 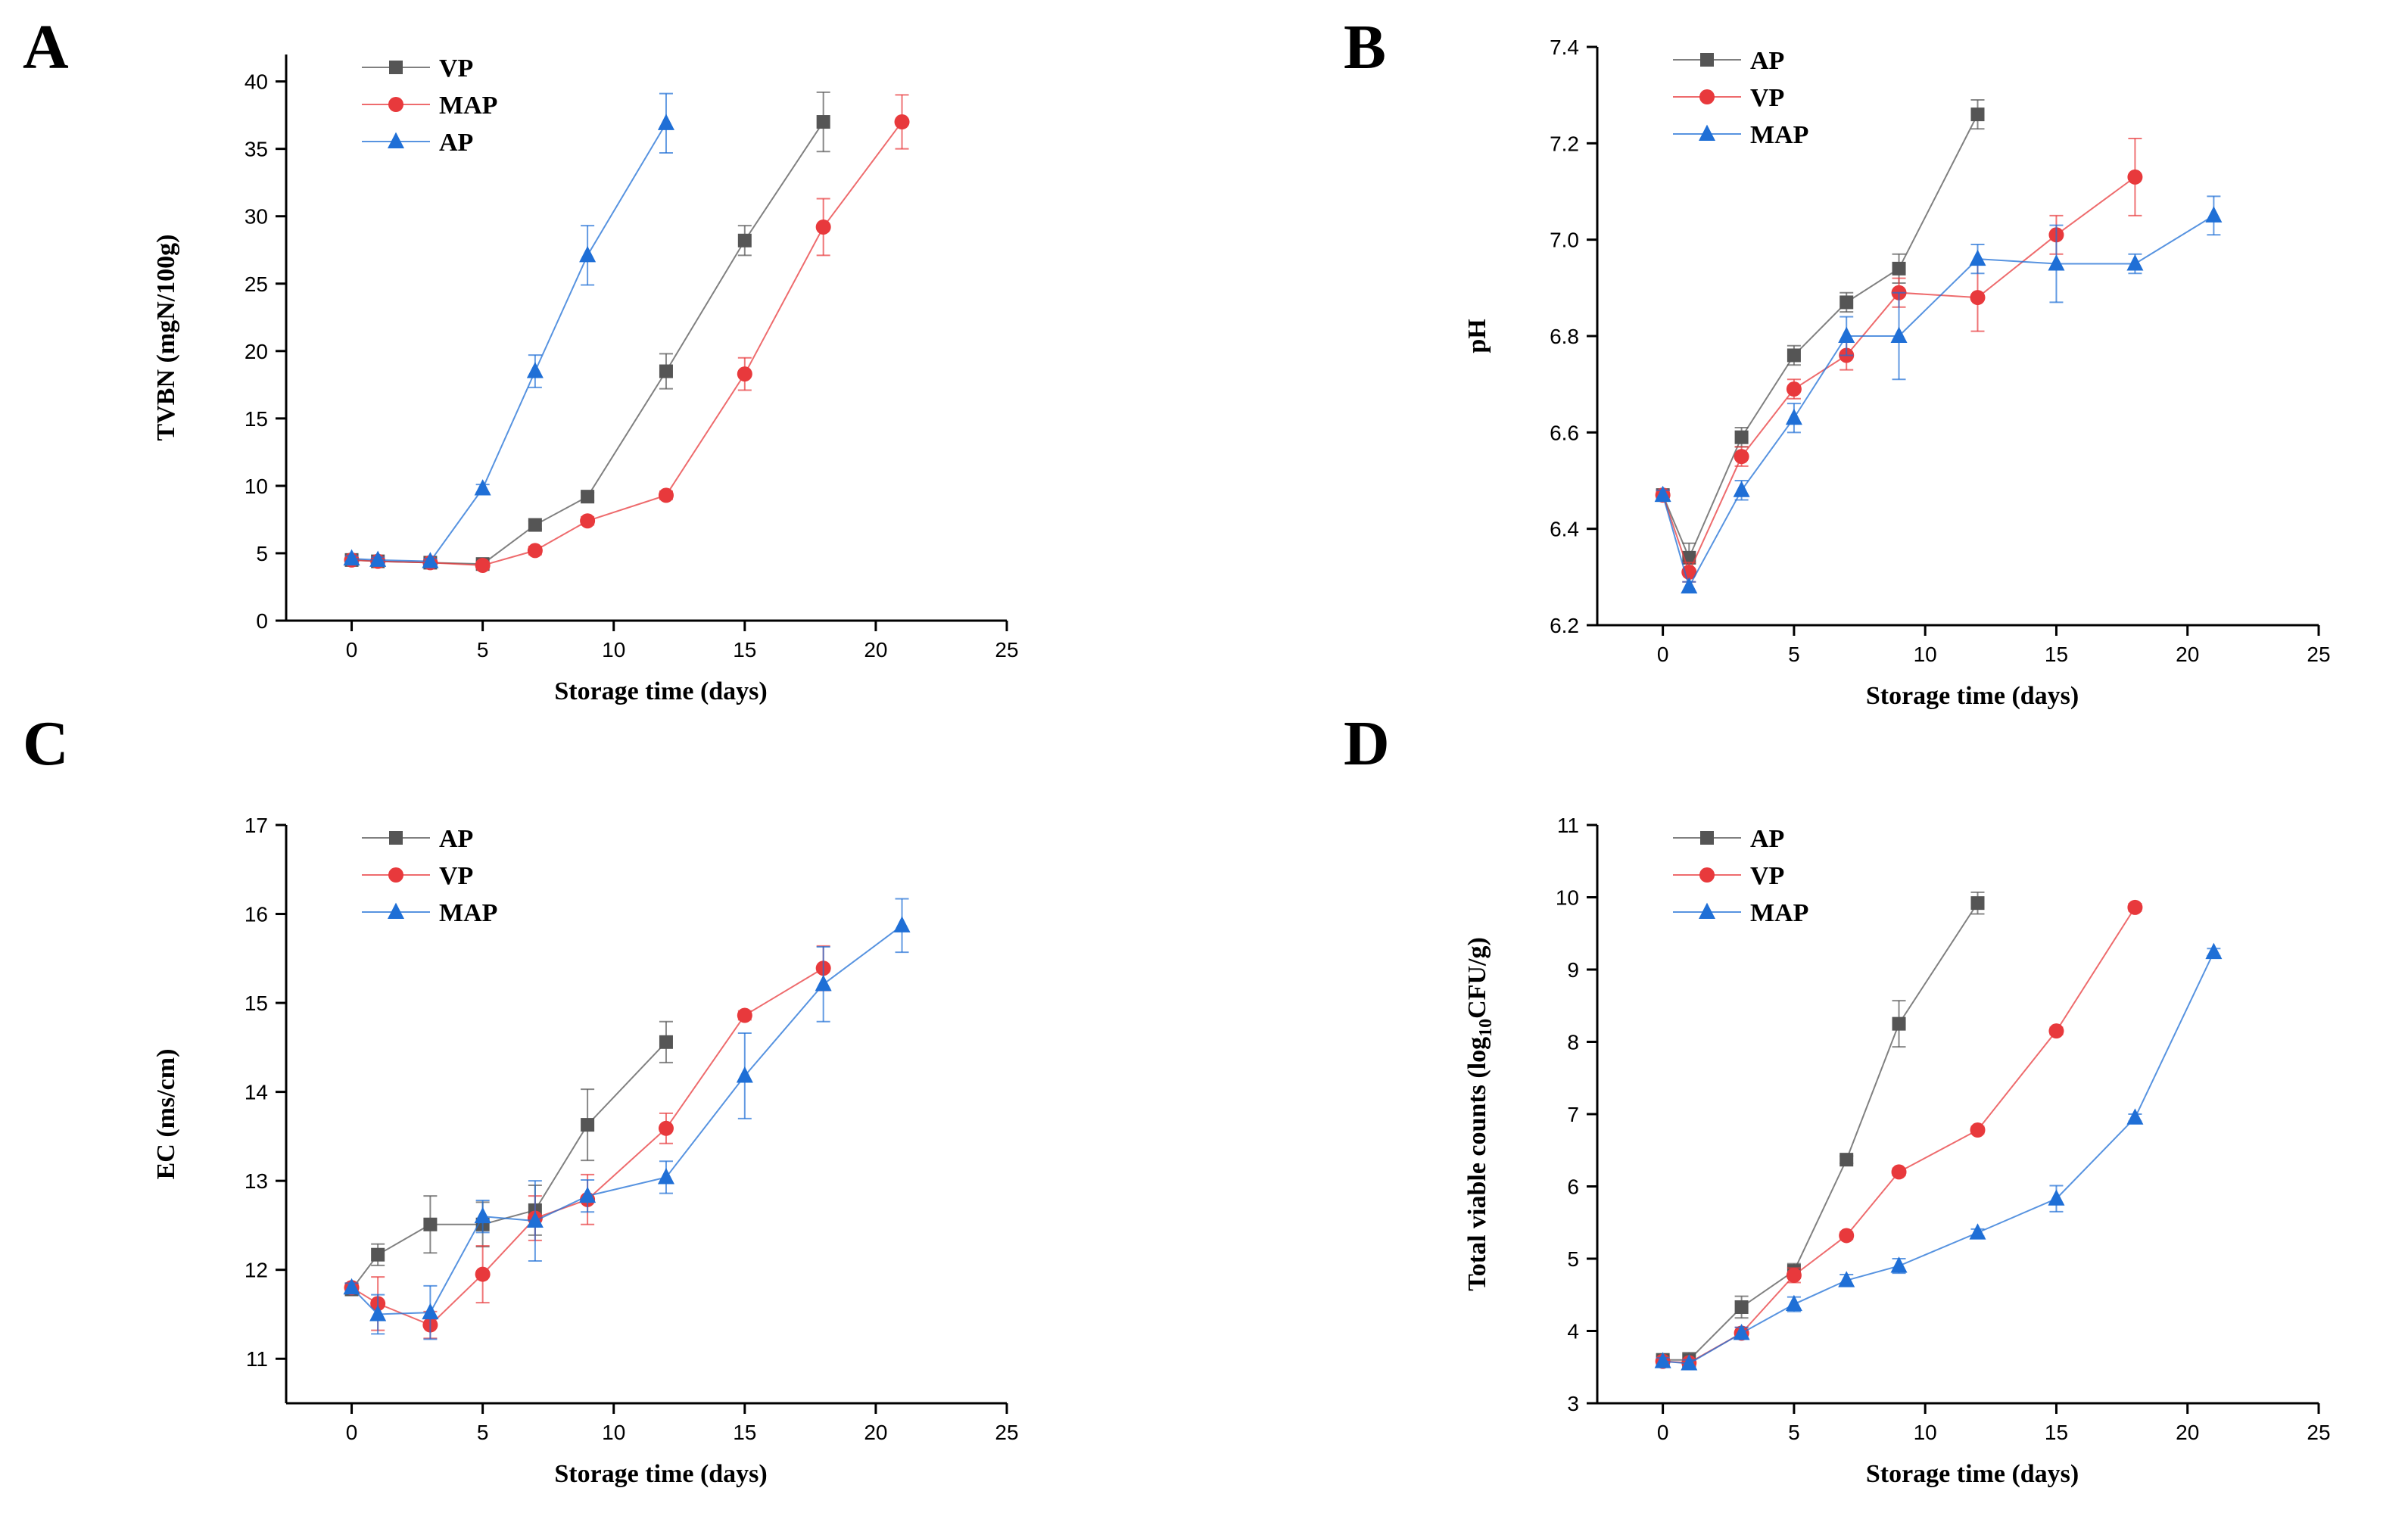 What do you see at coordinates (1565, 337) in the screenshot?
I see `y-tick-label: 6.8` at bounding box center [1565, 337].